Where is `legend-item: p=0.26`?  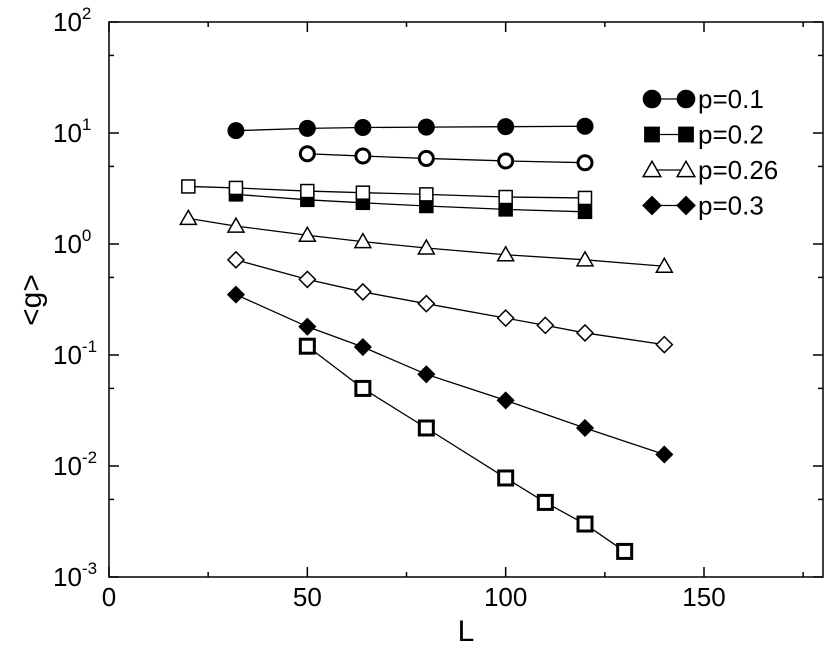
legend-item: p=0.26 is located at coordinates (709, 170).